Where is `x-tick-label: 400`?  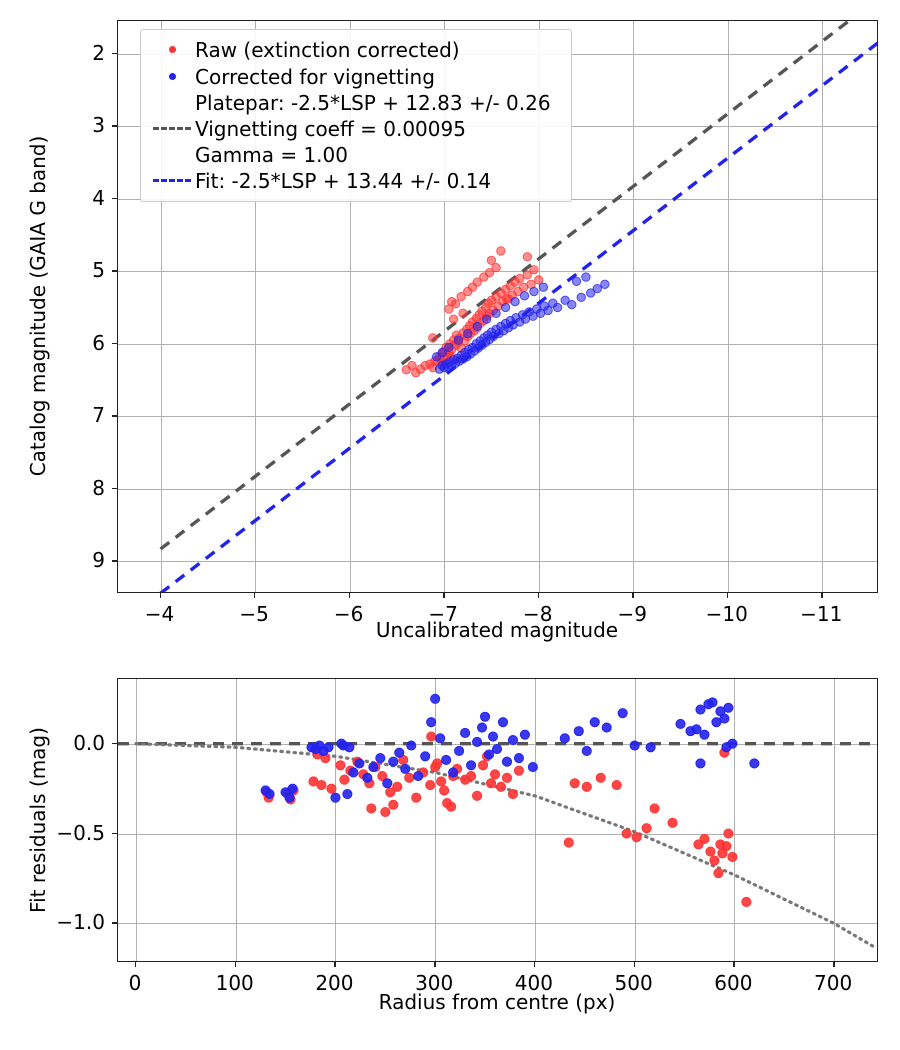 x-tick-label: 400 is located at coordinates (533, 983).